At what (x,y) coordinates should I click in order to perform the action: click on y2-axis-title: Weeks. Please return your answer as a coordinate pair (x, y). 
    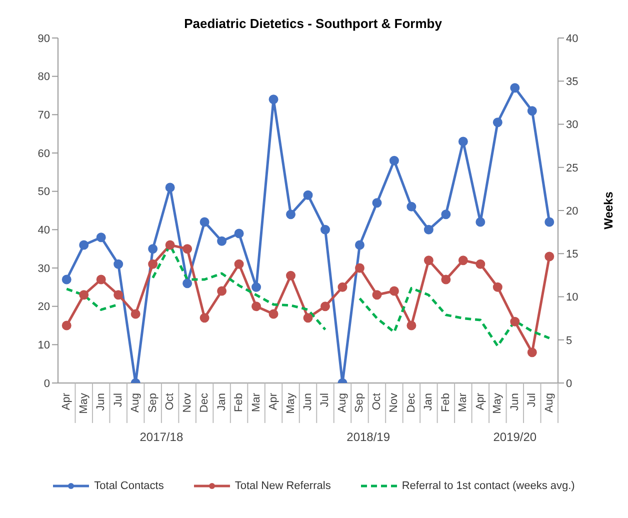
    Looking at the image, I should click on (608, 210).